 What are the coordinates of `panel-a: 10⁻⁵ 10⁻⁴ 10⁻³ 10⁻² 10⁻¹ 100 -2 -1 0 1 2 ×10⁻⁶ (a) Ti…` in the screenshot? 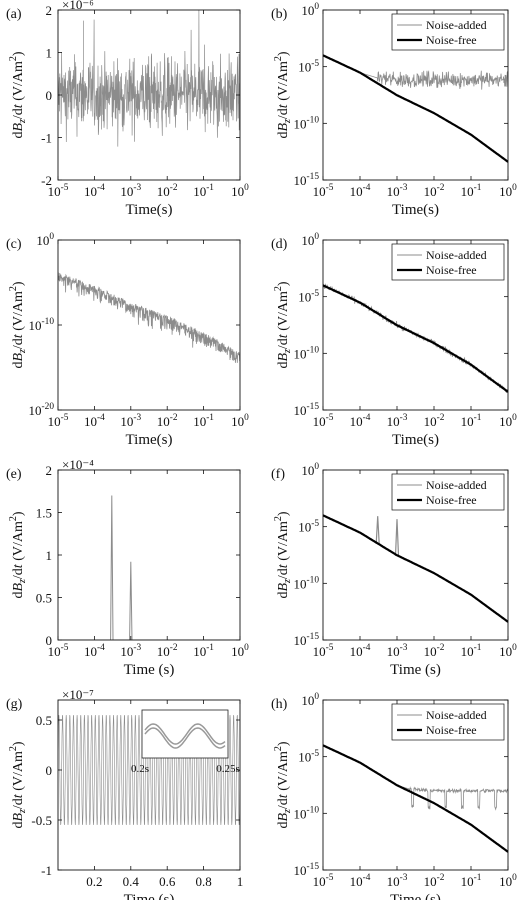 It's located at (127, 109).